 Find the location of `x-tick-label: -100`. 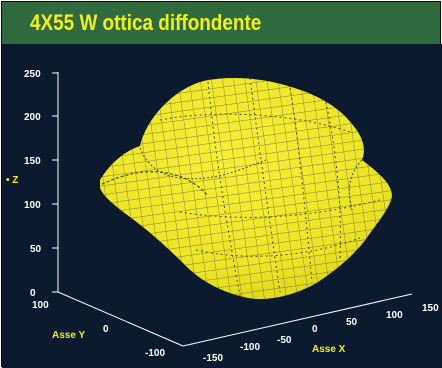

x-tick-label: -100 is located at coordinates (250, 347).